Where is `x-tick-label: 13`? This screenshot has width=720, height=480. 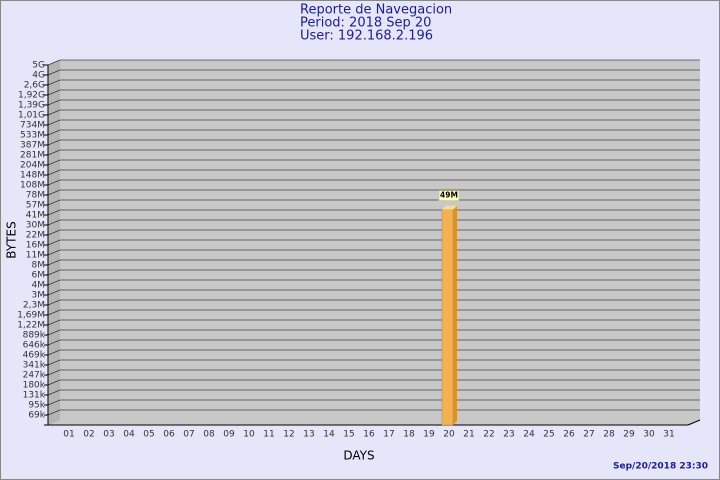 x-tick-label: 13 is located at coordinates (308, 435).